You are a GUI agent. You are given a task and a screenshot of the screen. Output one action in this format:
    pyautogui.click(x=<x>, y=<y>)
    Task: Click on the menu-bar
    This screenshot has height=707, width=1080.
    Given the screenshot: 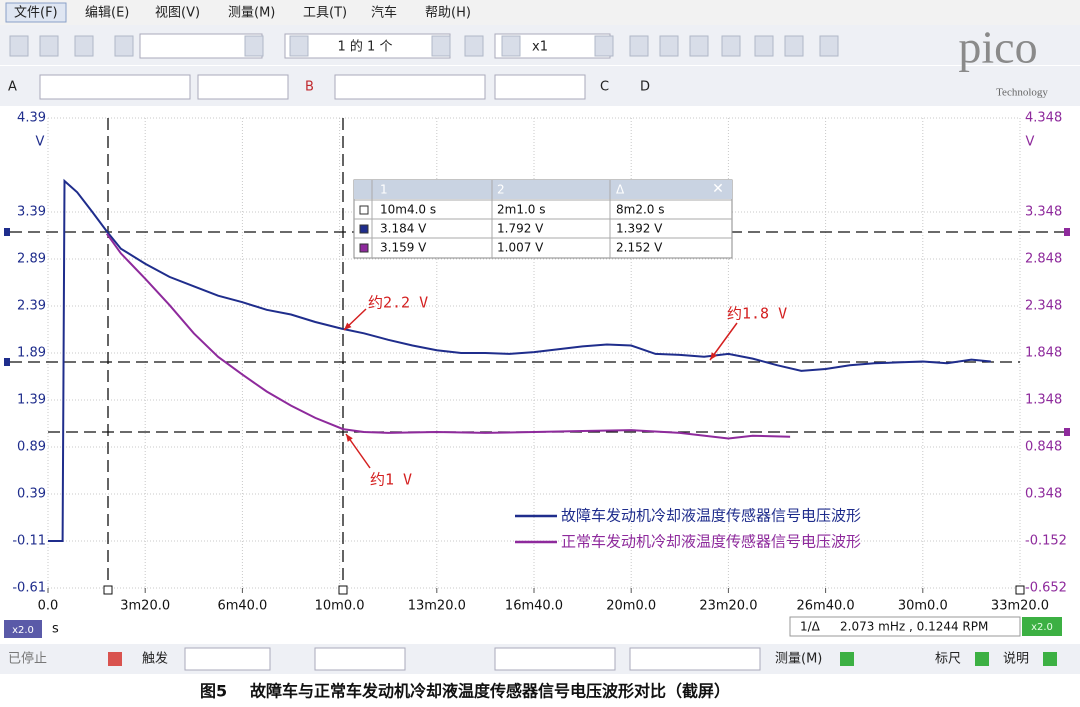 What is the action you would take?
    pyautogui.click(x=540, y=12)
    